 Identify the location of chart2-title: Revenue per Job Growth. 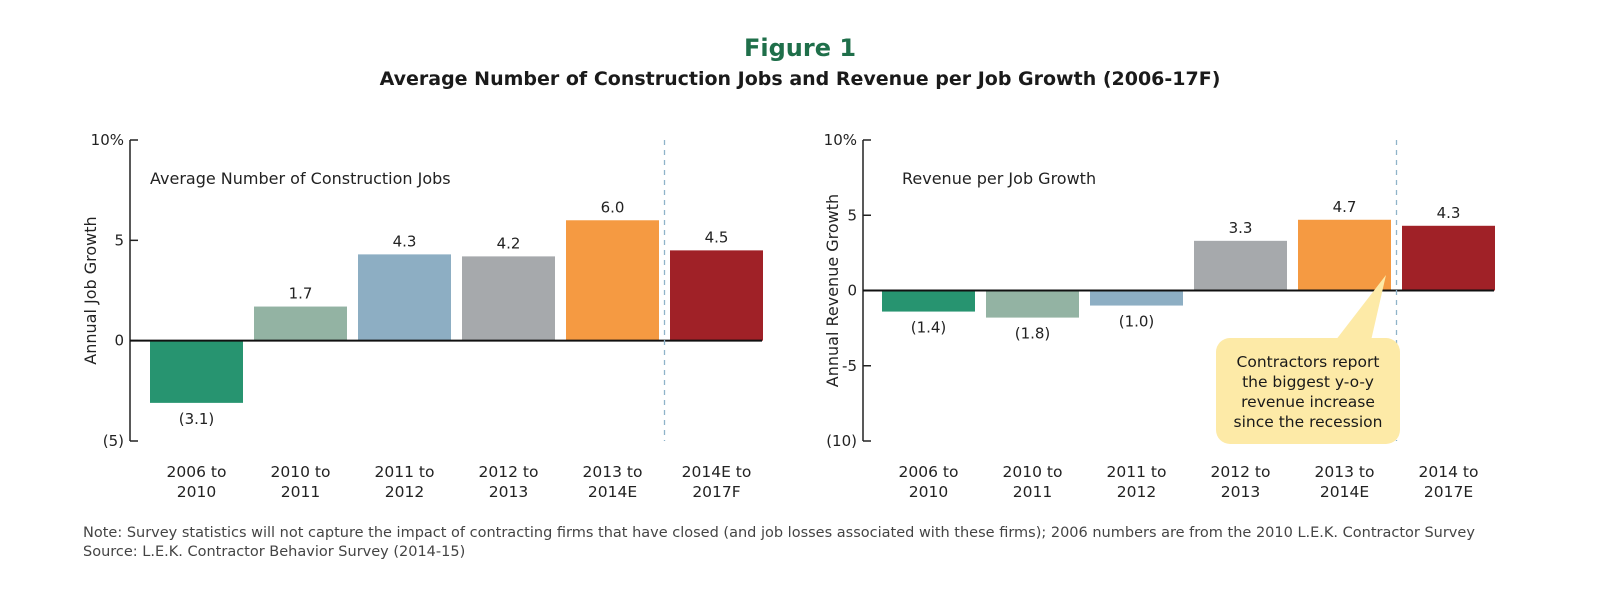
(999, 178).